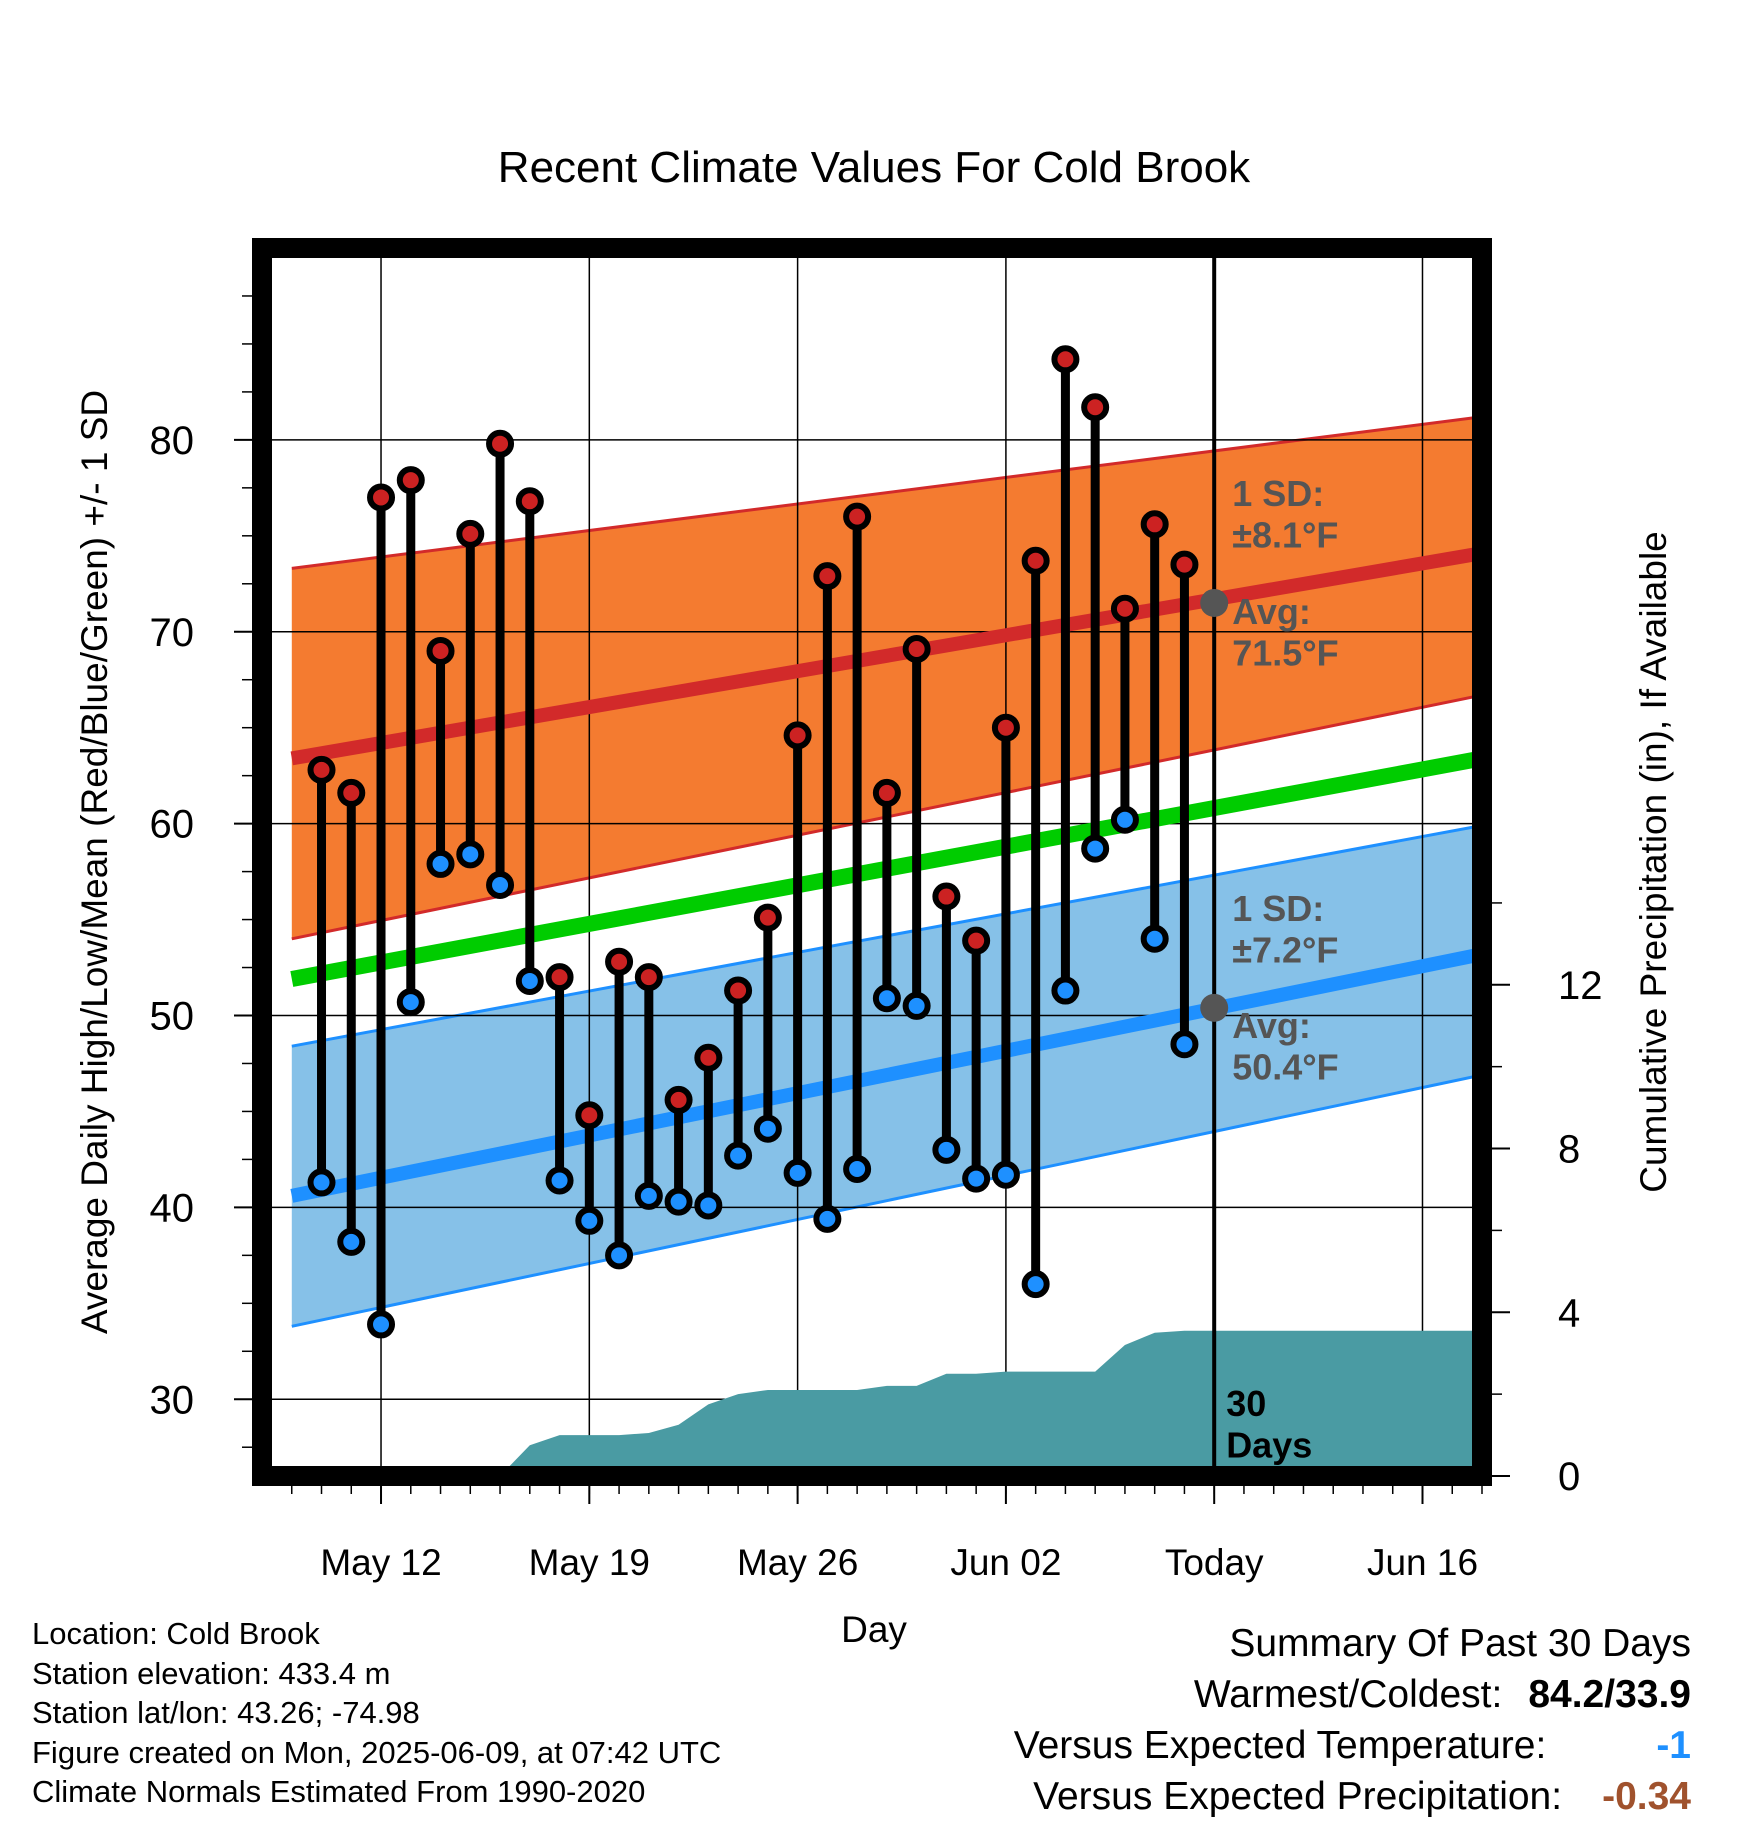 The width and height of the screenshot is (1748, 1828). What do you see at coordinates (1348, 1694) in the screenshot?
I see `warmest-label: Warmest/Coldest:` at bounding box center [1348, 1694].